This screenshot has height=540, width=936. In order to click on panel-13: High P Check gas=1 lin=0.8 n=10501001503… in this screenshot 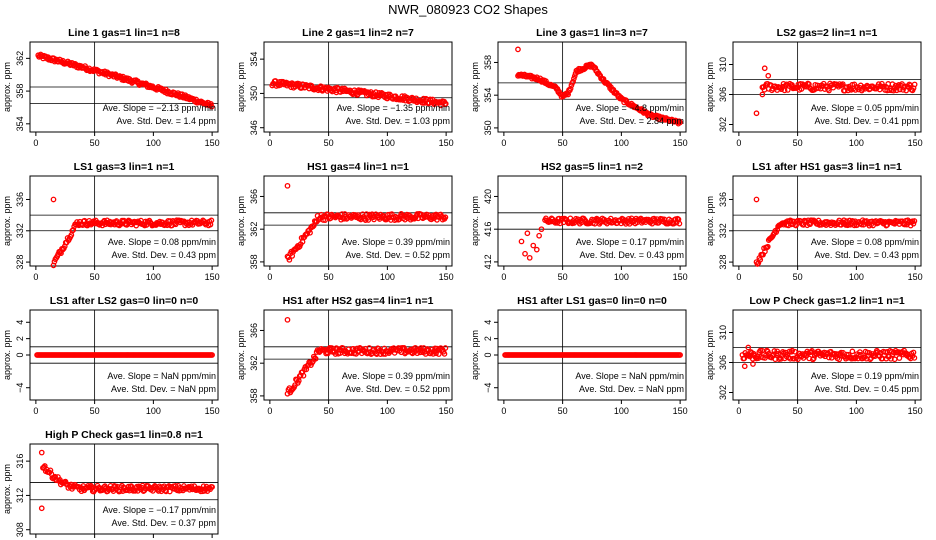, I will do `click(110, 483)`.